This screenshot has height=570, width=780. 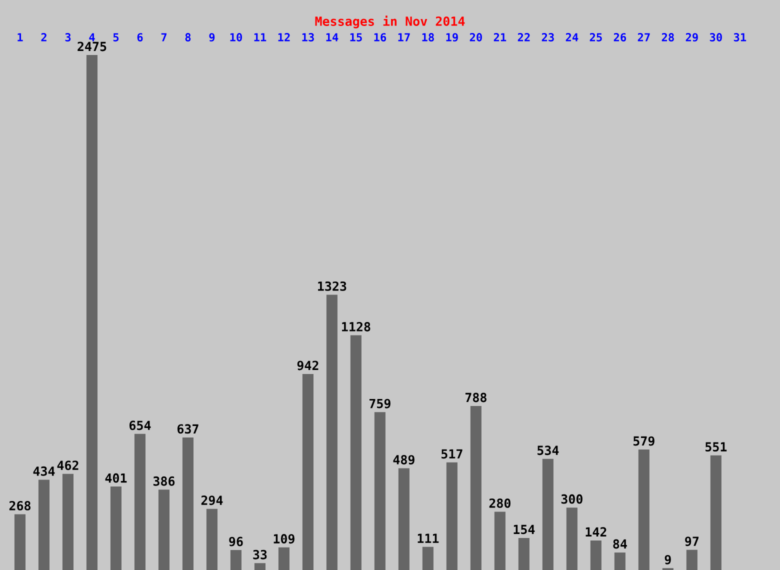 What do you see at coordinates (187, 429) in the screenshot?
I see `data-label: 637` at bounding box center [187, 429].